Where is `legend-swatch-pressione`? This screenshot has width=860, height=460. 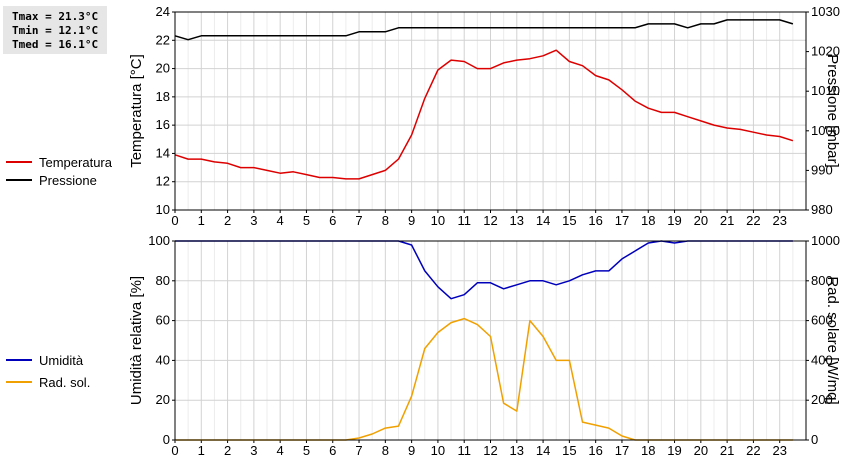 legend-swatch-pressione is located at coordinates (19, 180).